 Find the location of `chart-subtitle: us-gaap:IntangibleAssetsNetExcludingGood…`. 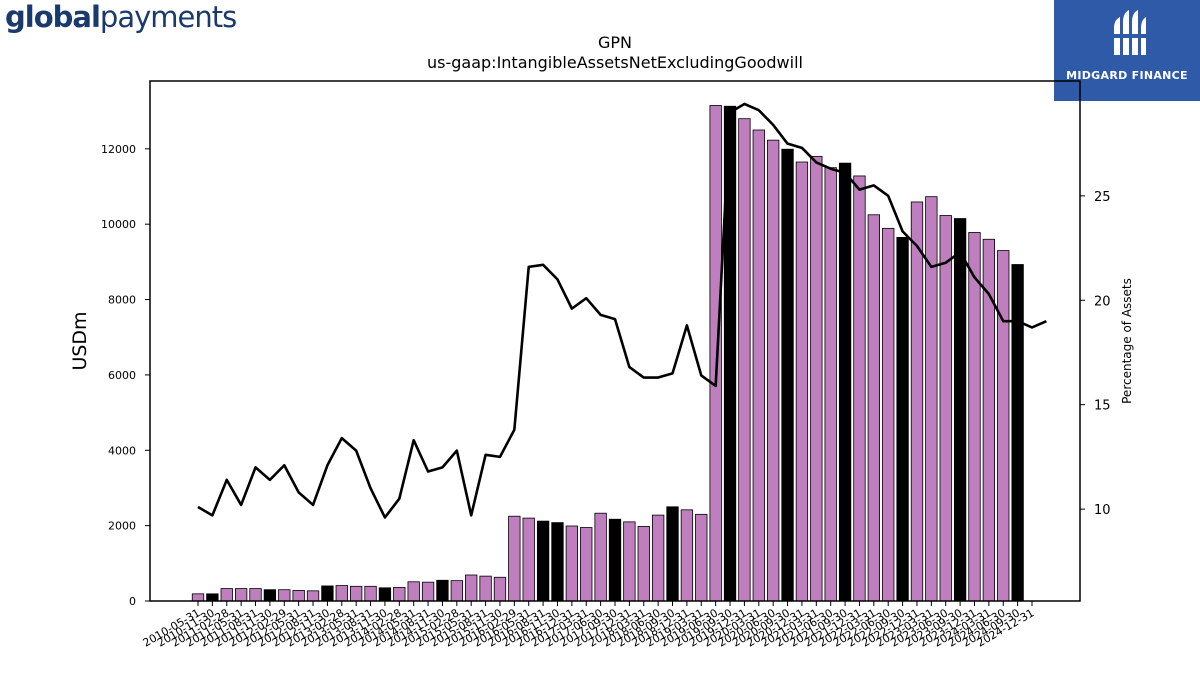

chart-subtitle: us-gaap:IntangibleAssetsNetExcludingGood… is located at coordinates (615, 62).